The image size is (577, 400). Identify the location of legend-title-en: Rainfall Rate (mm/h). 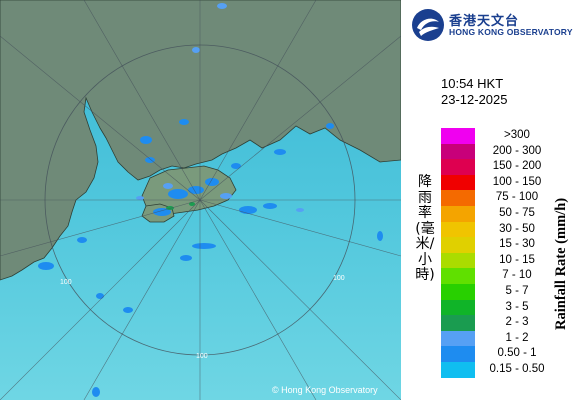
(561, 263).